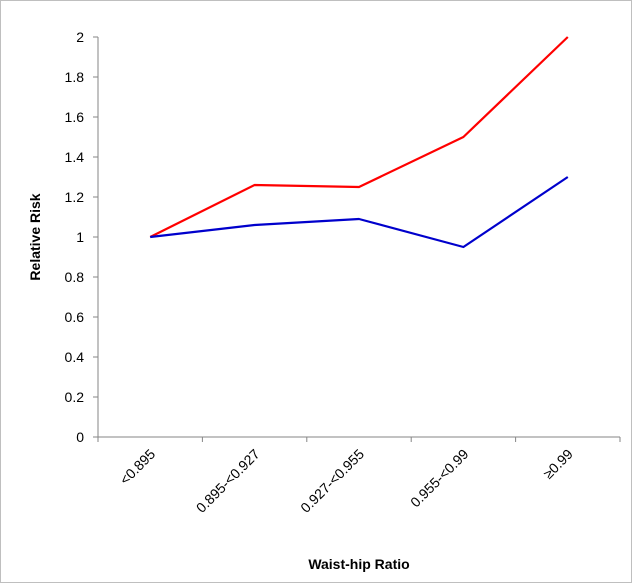 The height and width of the screenshot is (584, 632). Describe the element at coordinates (75, 317) in the screenshot. I see `y-tick-label: 0.6` at that location.